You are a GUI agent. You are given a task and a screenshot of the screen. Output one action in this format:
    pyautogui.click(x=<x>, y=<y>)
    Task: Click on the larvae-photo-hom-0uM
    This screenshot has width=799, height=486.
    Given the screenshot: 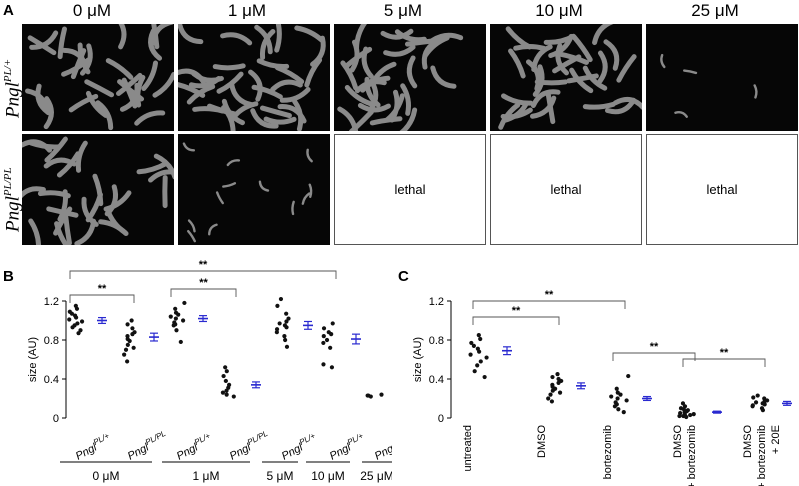 What is the action you would take?
    pyautogui.click(x=98, y=189)
    